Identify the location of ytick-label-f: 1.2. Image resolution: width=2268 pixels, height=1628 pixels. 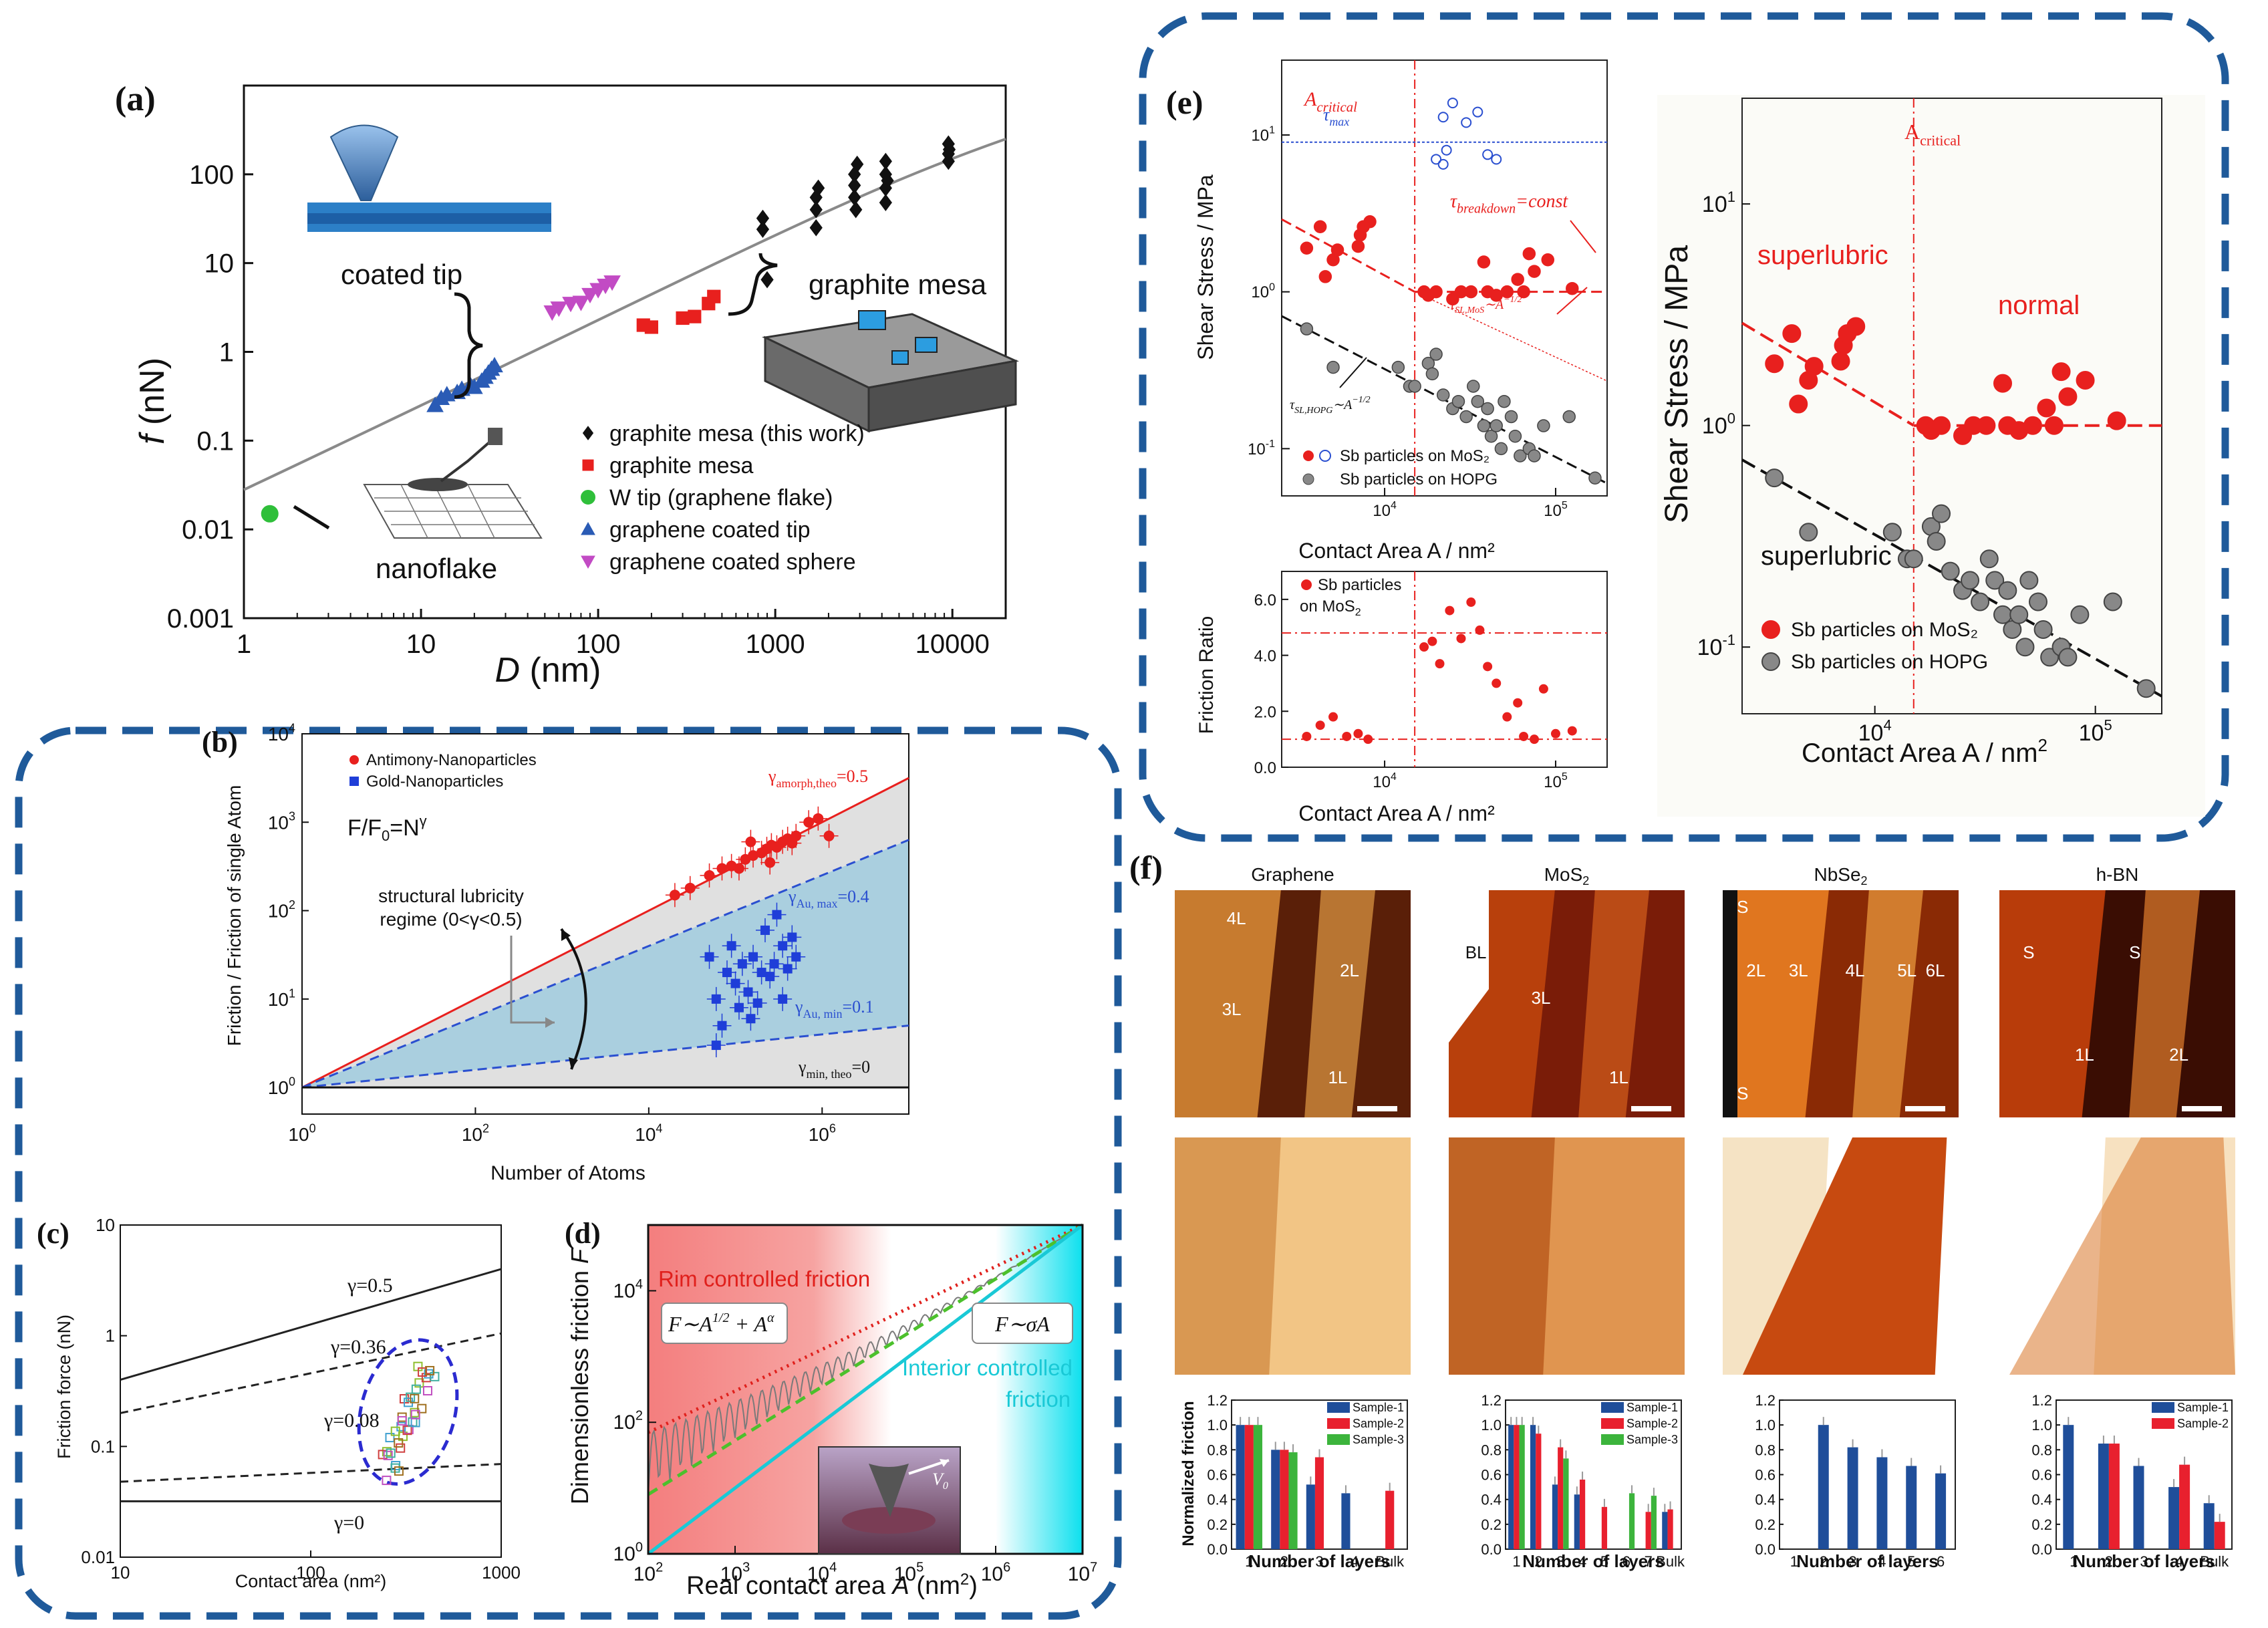
(1217, 1400).